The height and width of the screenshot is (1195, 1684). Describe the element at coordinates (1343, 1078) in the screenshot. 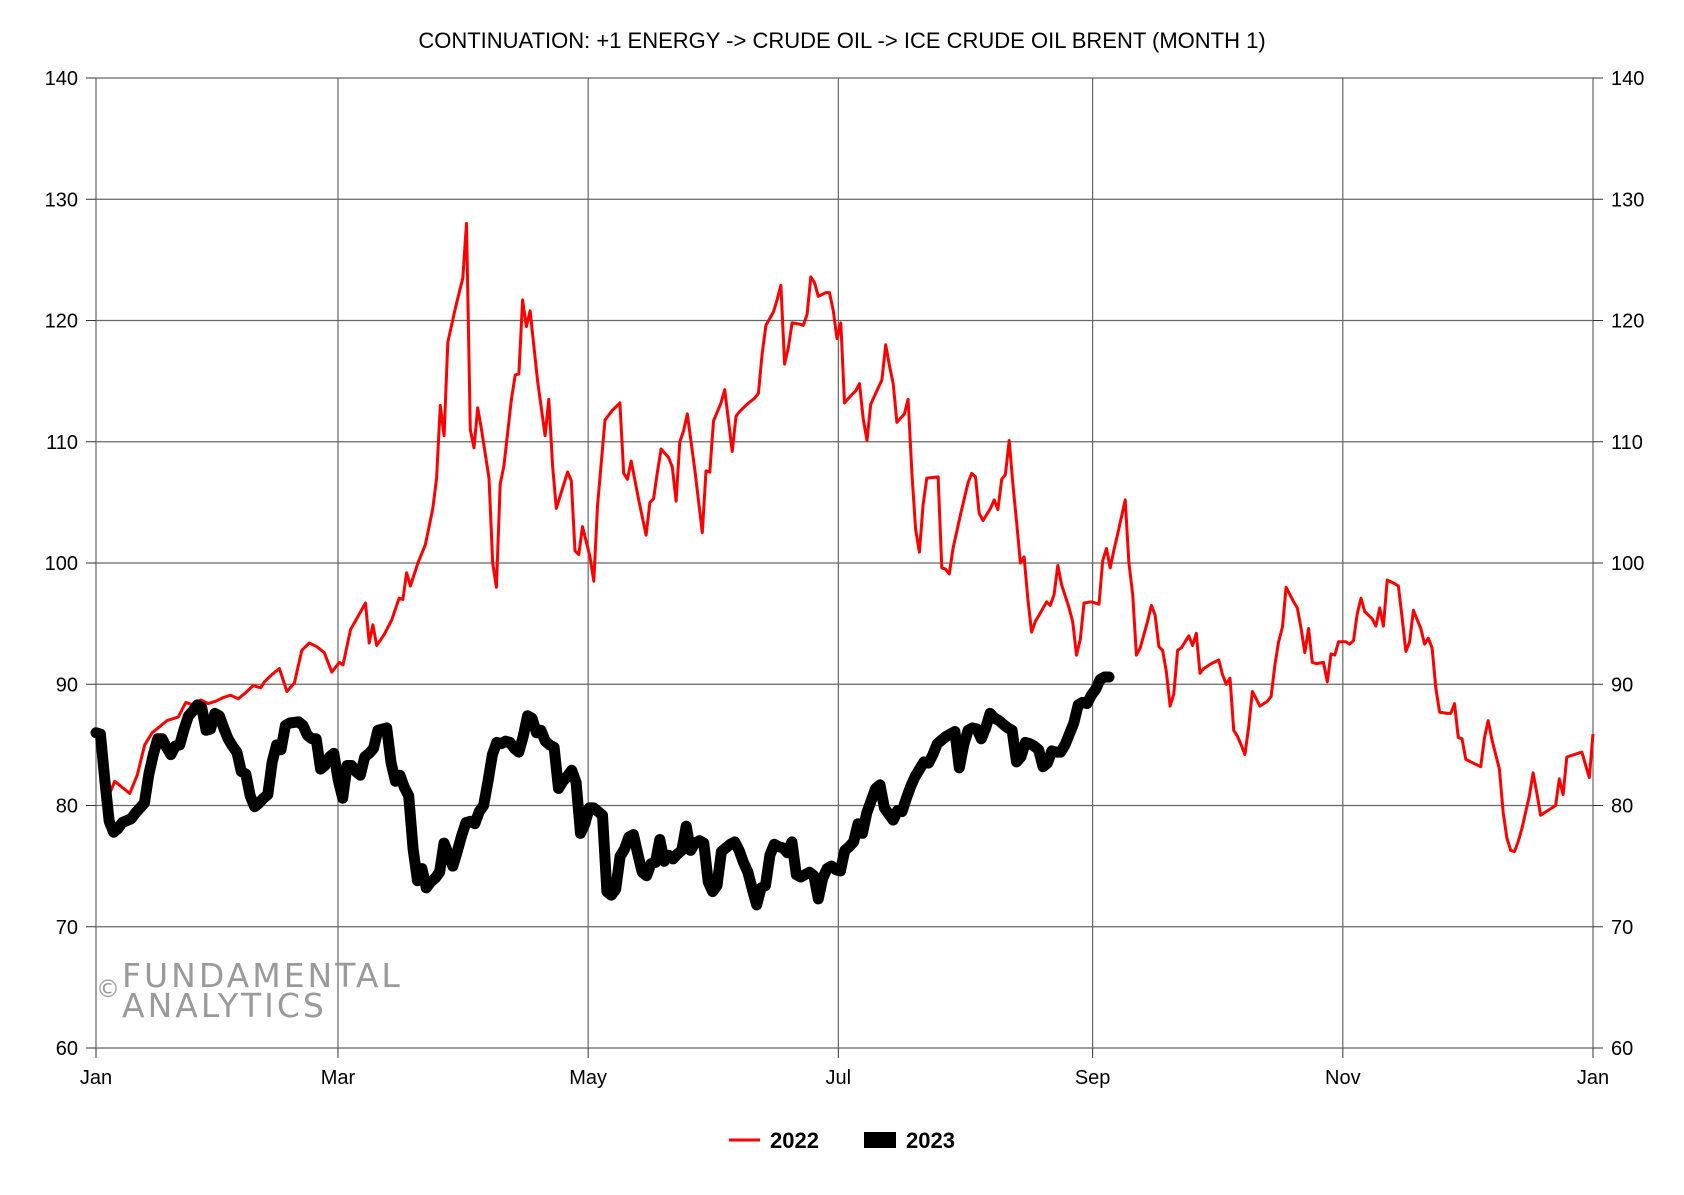

I see `tick-label-x: Nov` at that location.